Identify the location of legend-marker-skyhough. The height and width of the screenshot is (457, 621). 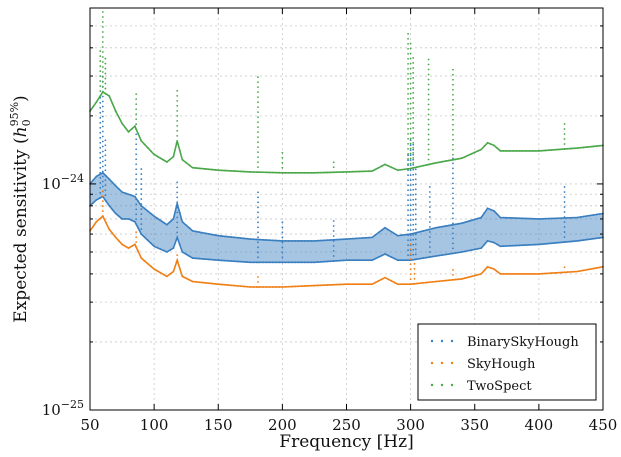
(452, 363).